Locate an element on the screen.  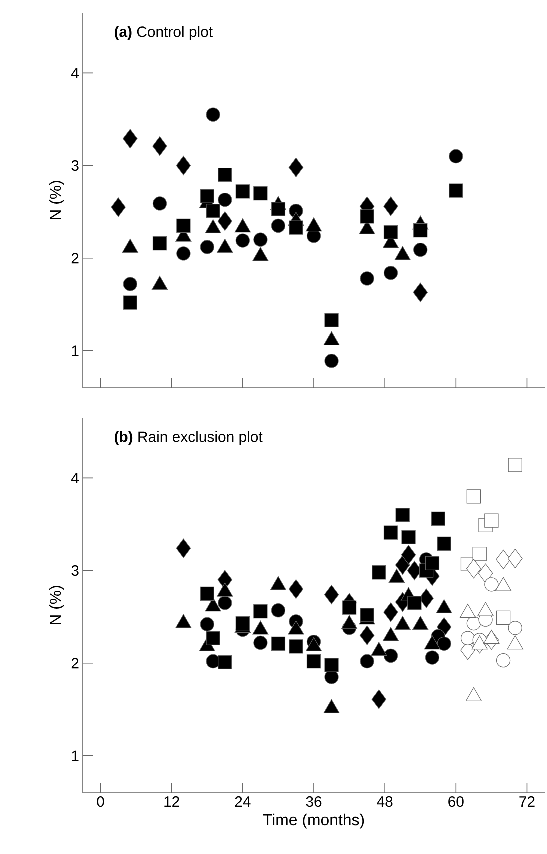
text: (a) Control plot is located at coordinates (163, 33).